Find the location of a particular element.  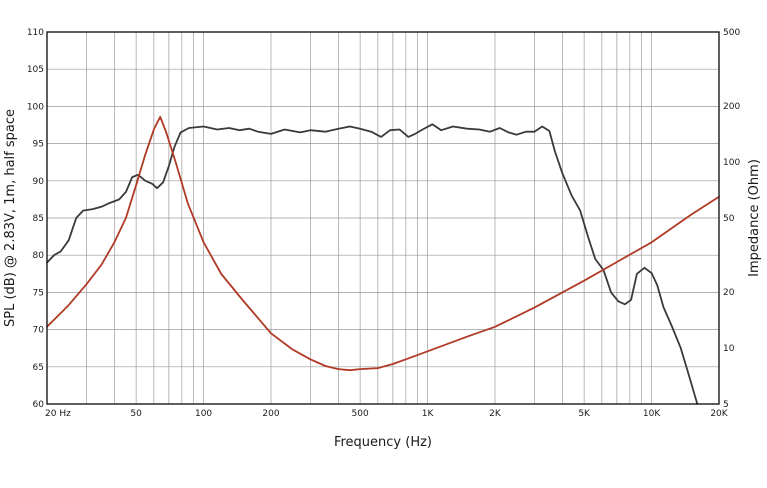

x-tick-label: 500 is located at coordinates (360, 414).